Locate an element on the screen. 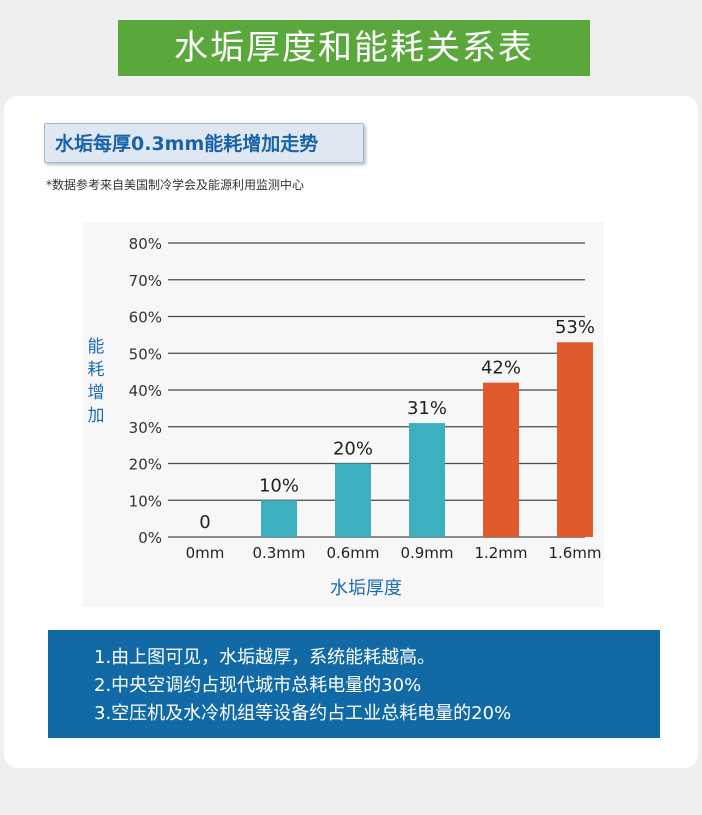  note-line-3: 3.空压机及水冷机组等设备约占工业总耗电量的20% is located at coordinates (303, 713).